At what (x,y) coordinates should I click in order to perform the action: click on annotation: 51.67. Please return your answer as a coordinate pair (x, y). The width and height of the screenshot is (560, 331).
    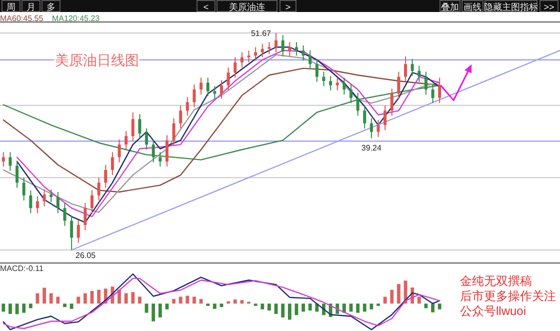
    Looking at the image, I should click on (261, 33).